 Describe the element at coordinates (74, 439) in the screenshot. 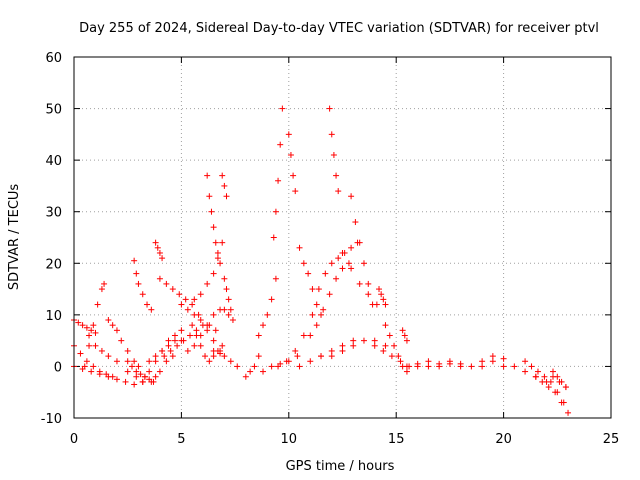

I see `x-tick-label: 0` at that location.